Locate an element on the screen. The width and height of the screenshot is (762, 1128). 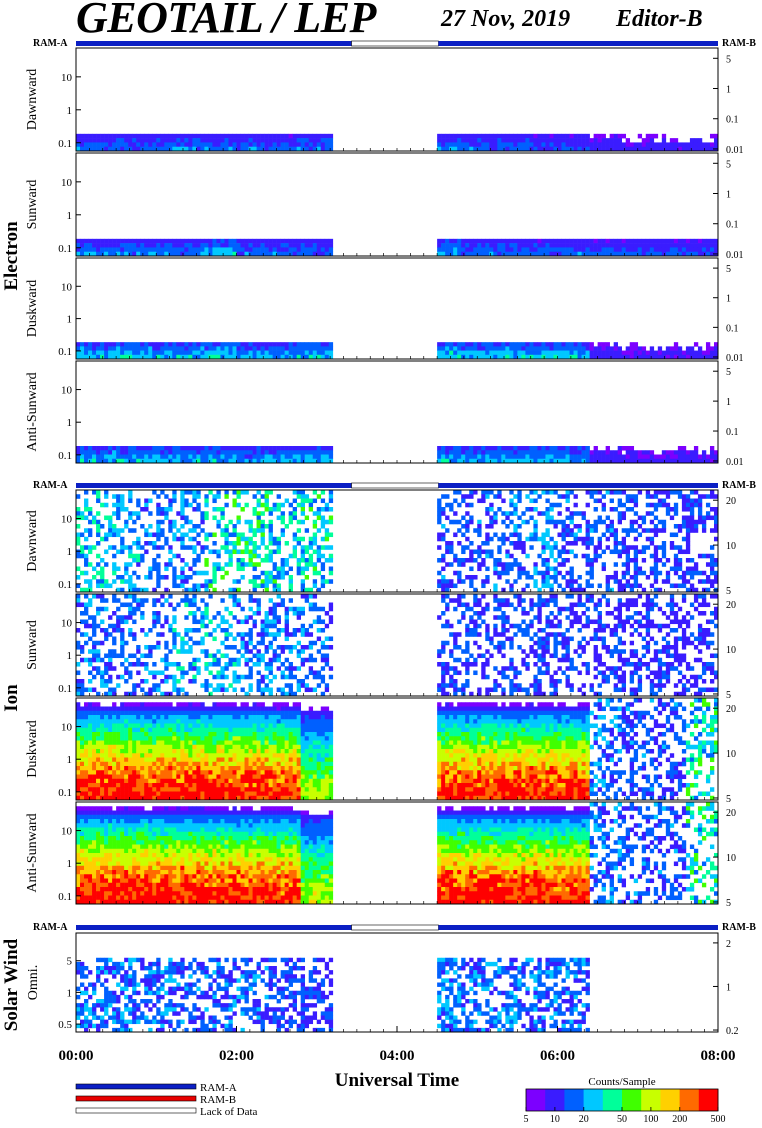
ram-b-label: RAM-B is located at coordinates (739, 43).